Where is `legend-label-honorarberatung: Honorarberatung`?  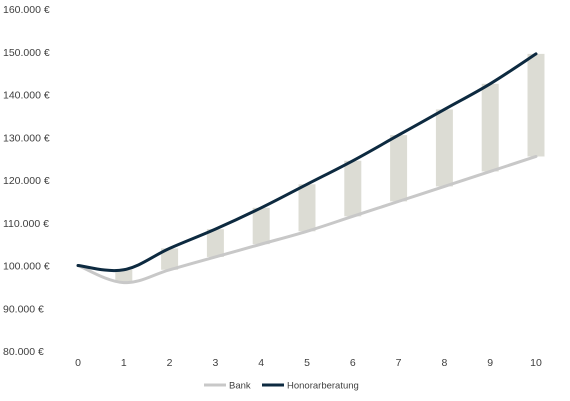 legend-label-honorarberatung: Honorarberatung is located at coordinates (323, 386).